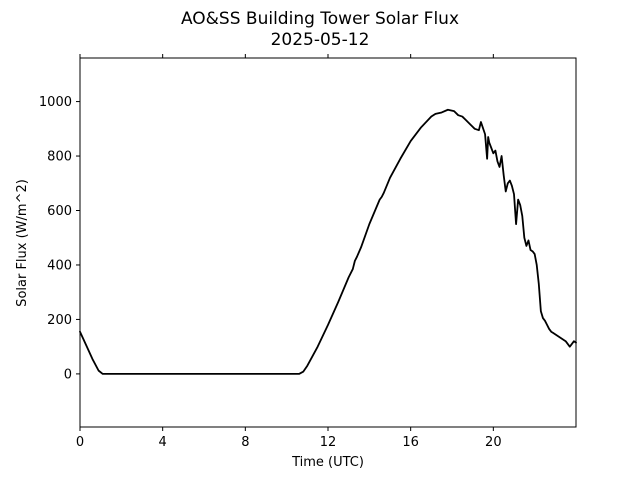  What do you see at coordinates (59, 157) in the screenshot?
I see `y-tick-label: 800` at bounding box center [59, 157].